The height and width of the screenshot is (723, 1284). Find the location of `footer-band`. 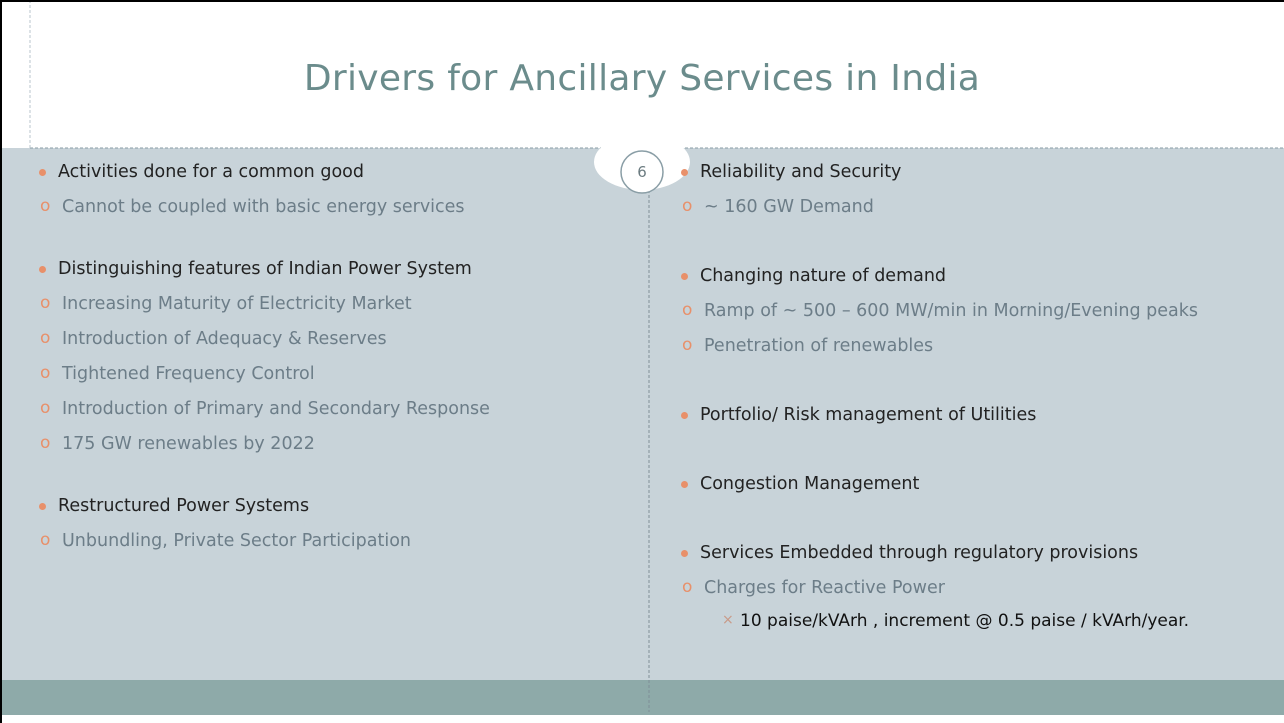

footer-band is located at coordinates (642, 697).